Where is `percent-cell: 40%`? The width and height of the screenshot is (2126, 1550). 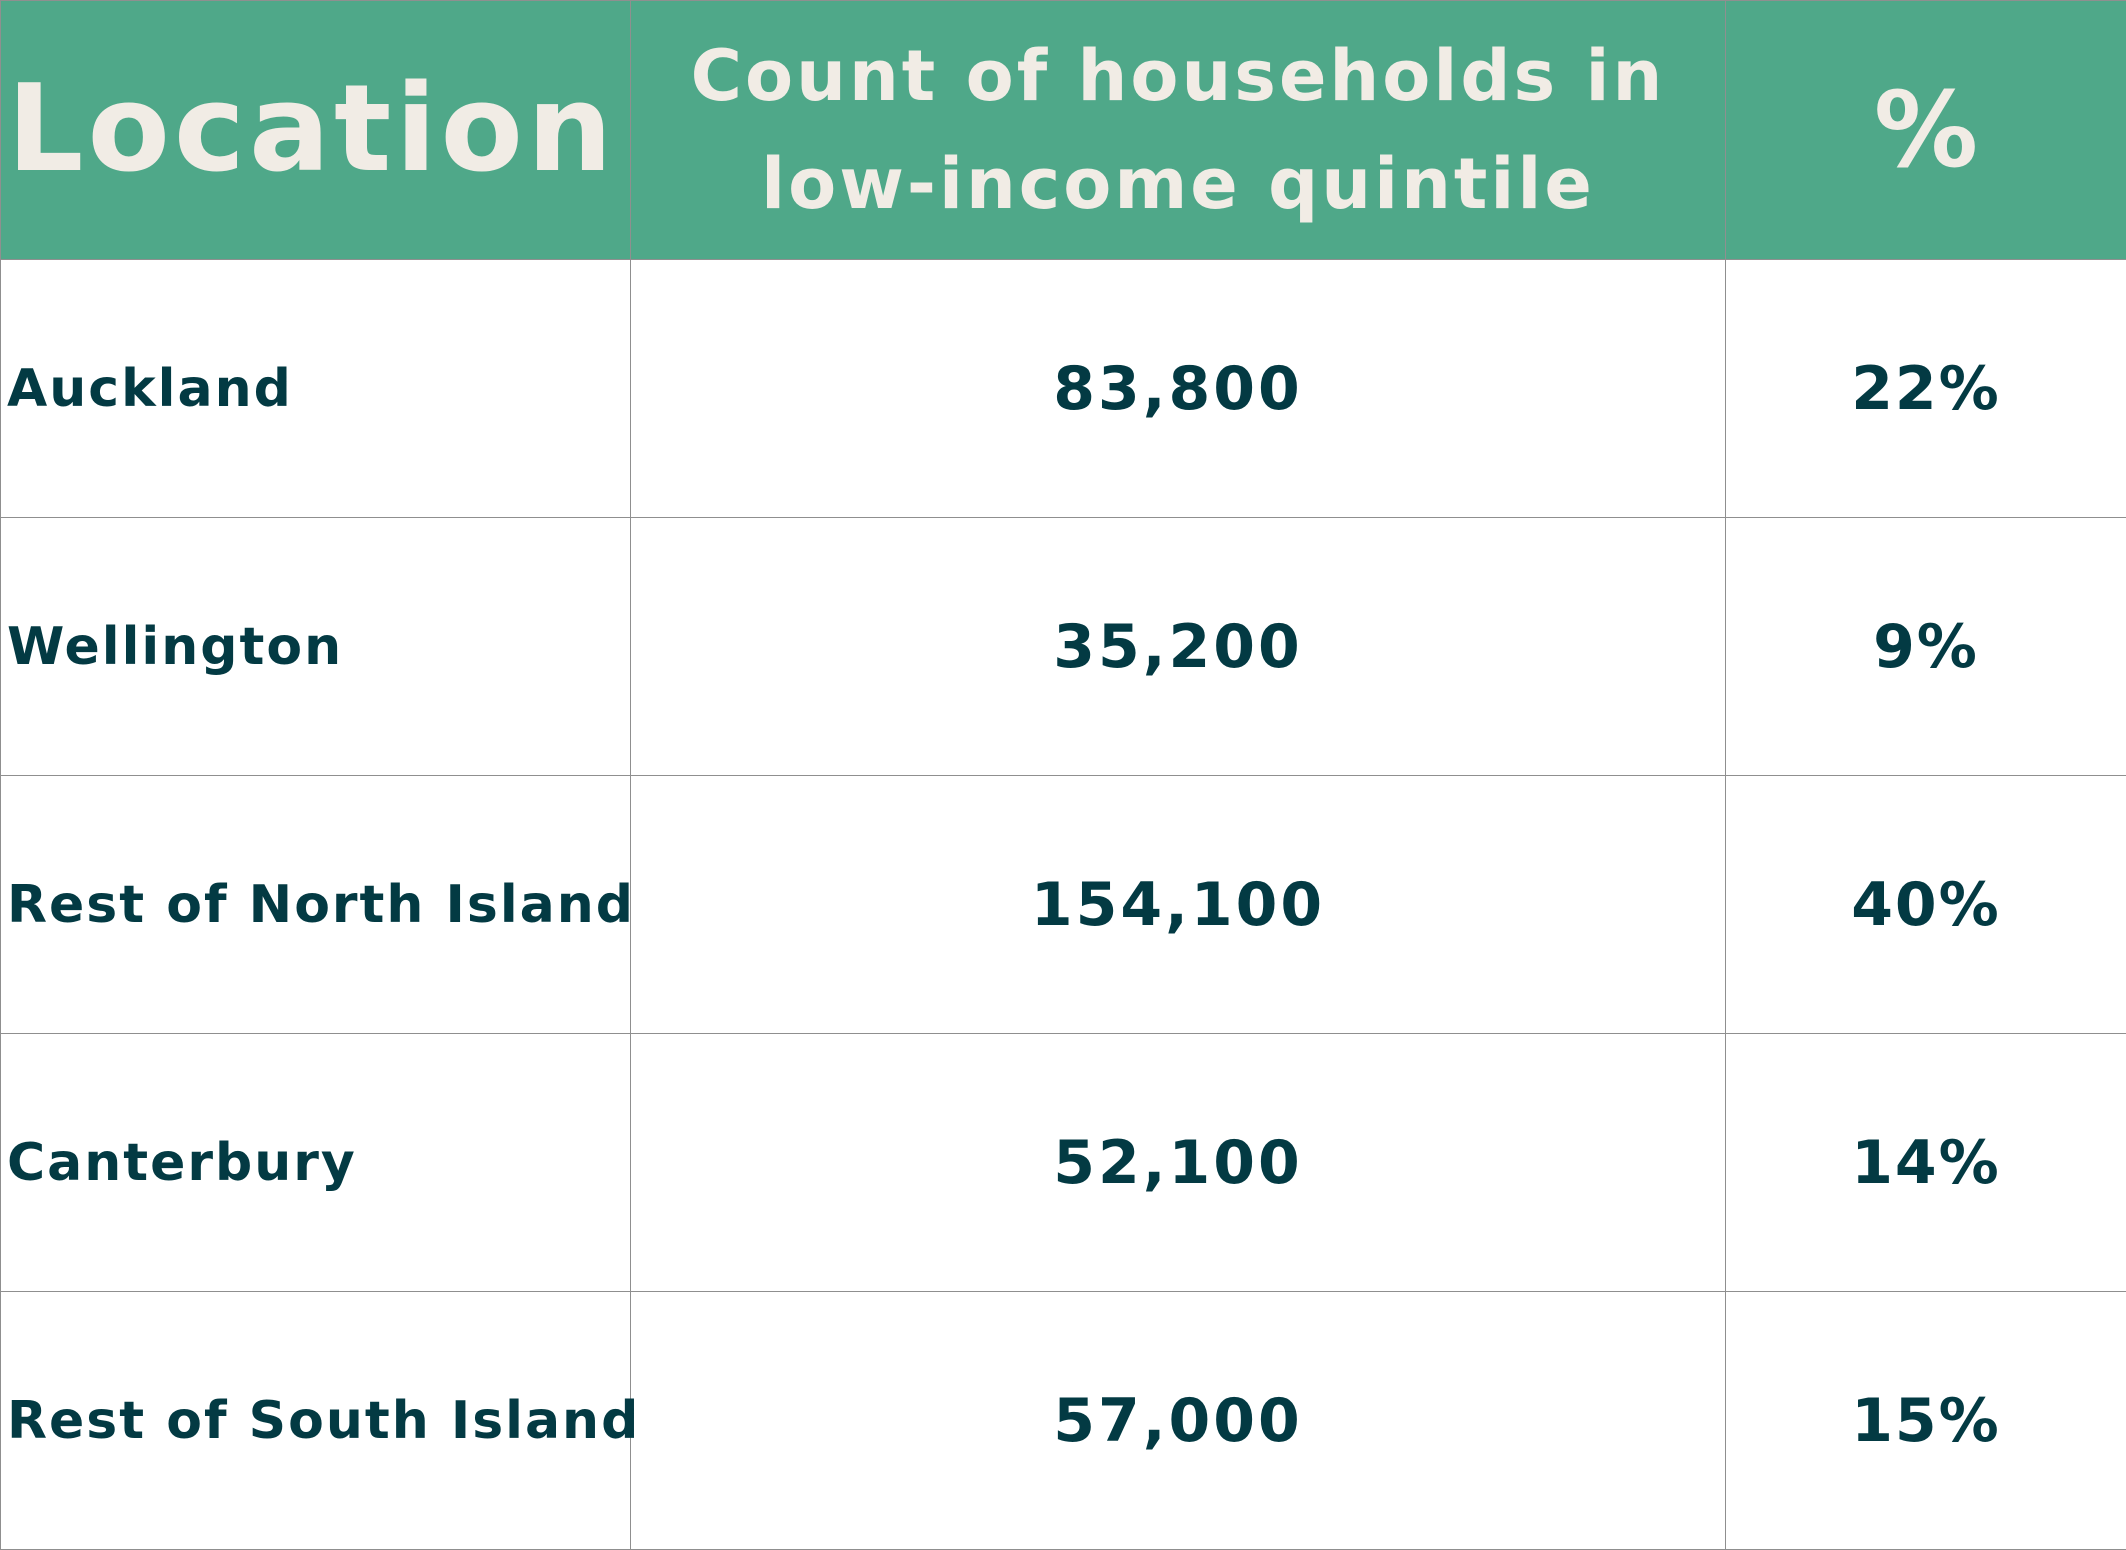 percent-cell: 40% is located at coordinates (1926, 905).